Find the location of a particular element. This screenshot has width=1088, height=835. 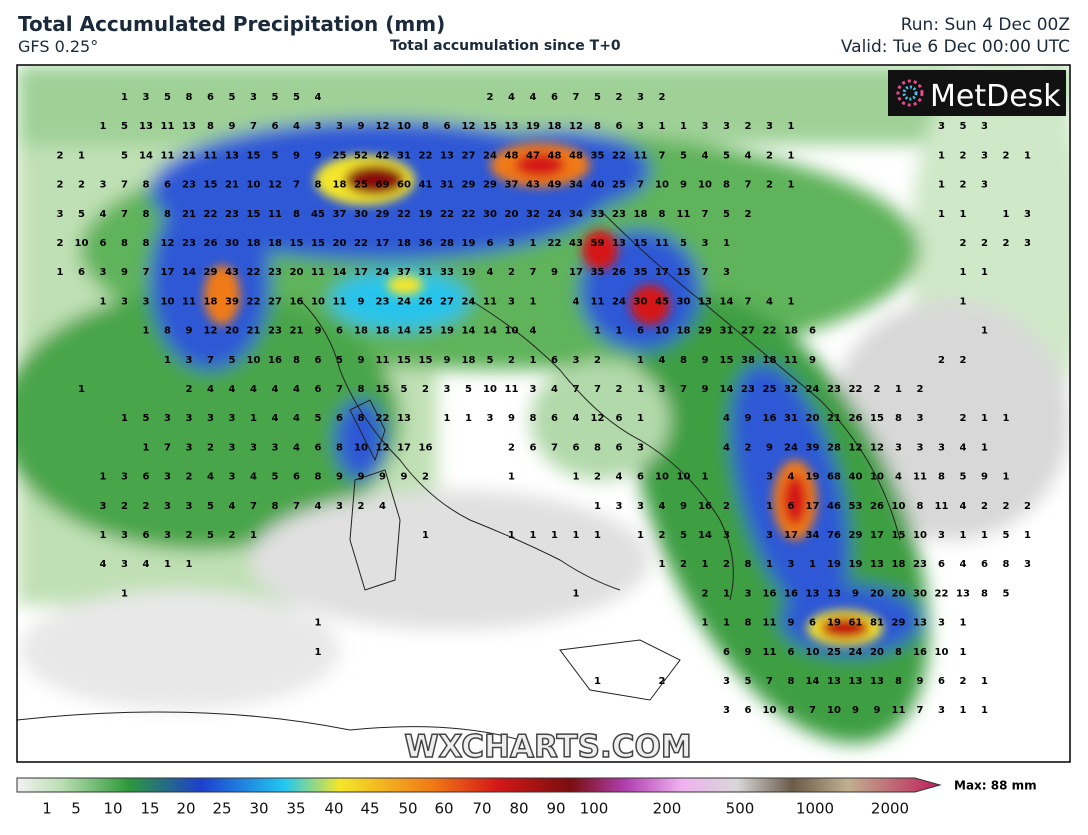

grid-value: 76 is located at coordinates (834, 535).